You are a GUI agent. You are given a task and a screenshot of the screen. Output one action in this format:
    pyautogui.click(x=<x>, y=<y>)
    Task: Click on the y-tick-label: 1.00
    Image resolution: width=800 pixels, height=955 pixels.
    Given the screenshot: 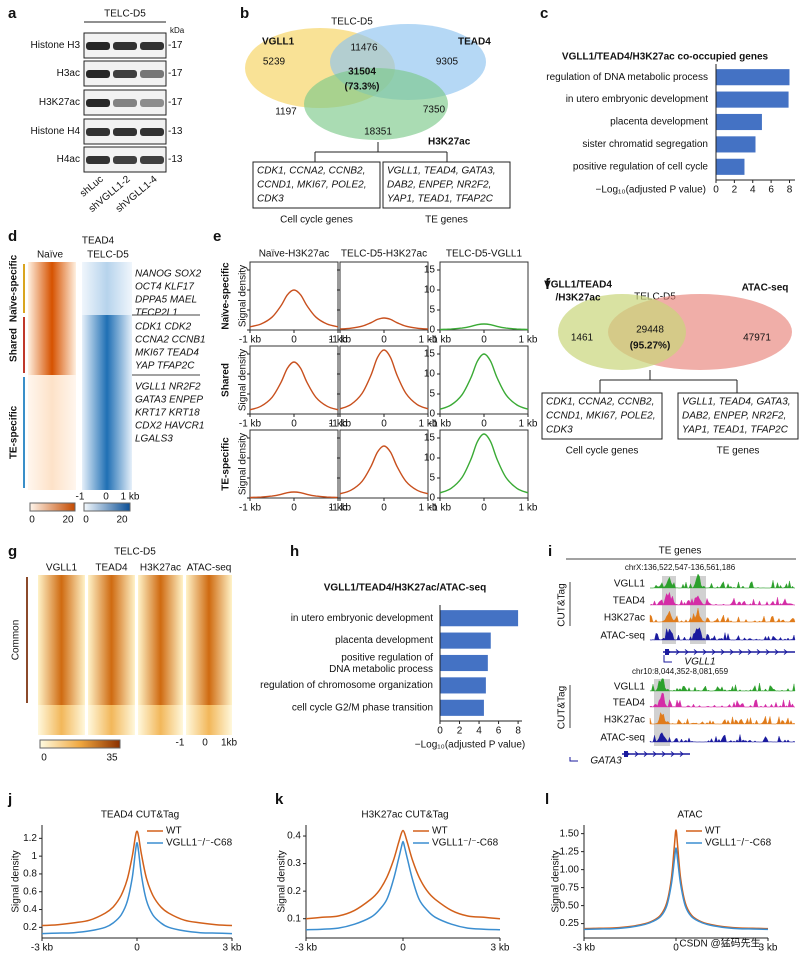 What is the action you would take?
    pyautogui.click(x=570, y=869)
    